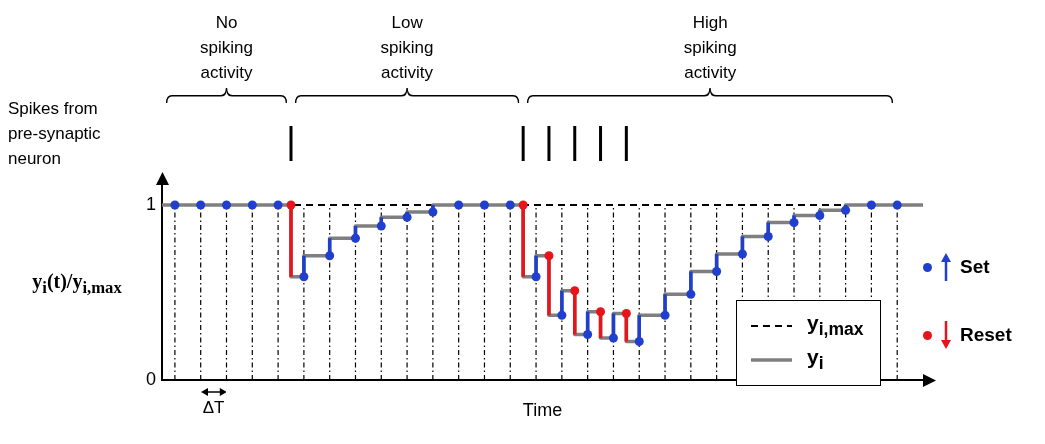 This screenshot has width=1045, height=444. What do you see at coordinates (77, 284) in the screenshot?
I see `y-axis-title: y$_{i}$(t)/y$_{i,max}$` at bounding box center [77, 284].